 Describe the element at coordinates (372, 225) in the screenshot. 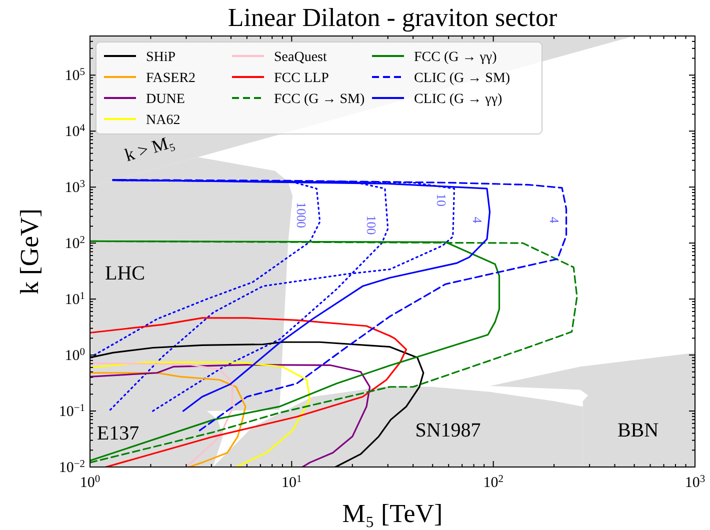

I see `annotation: 100` at that location.